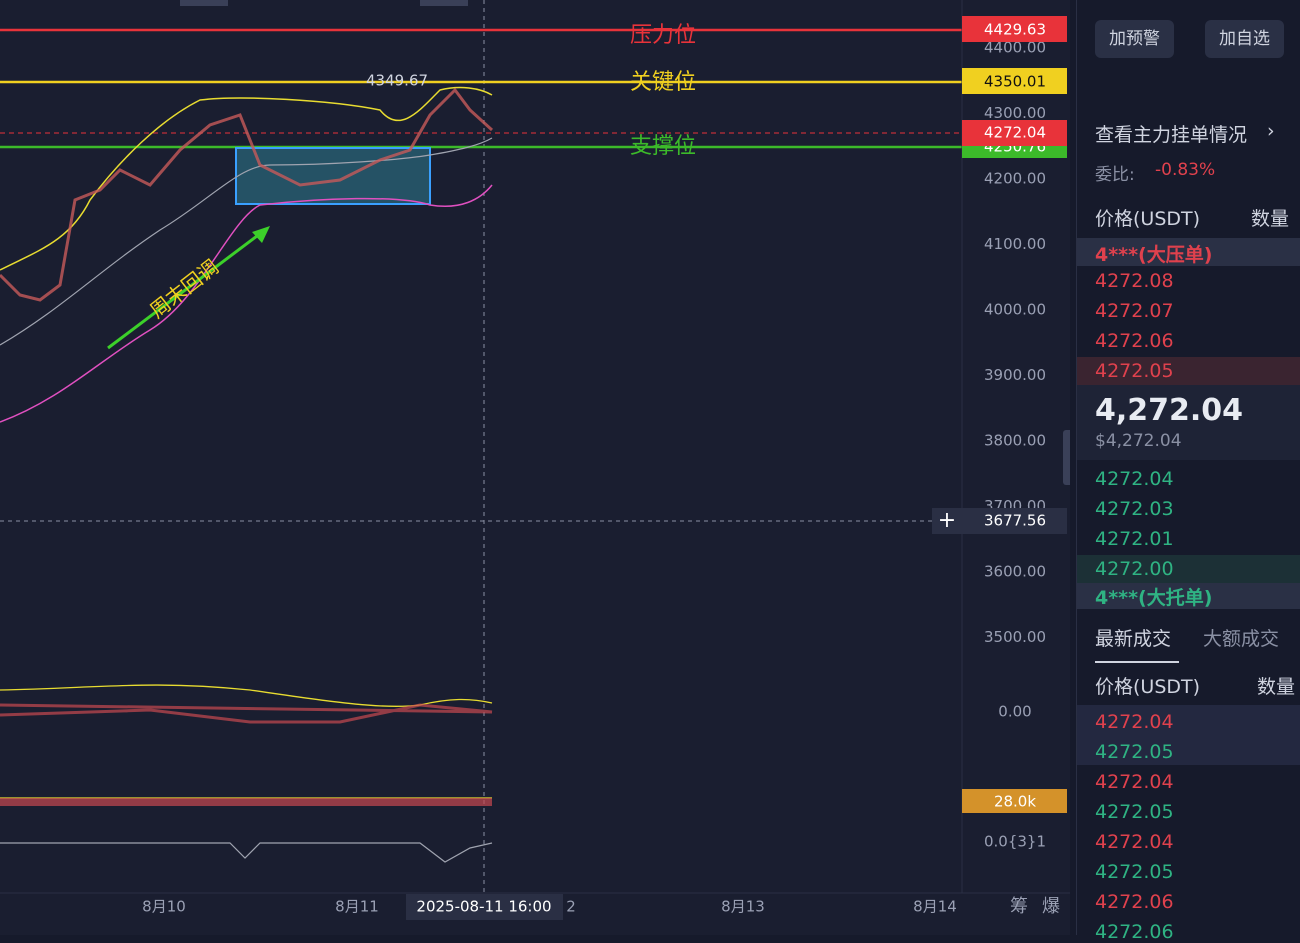  Describe the element at coordinates (663, 82) in the screenshot. I see `level-label: 关键位` at that location.